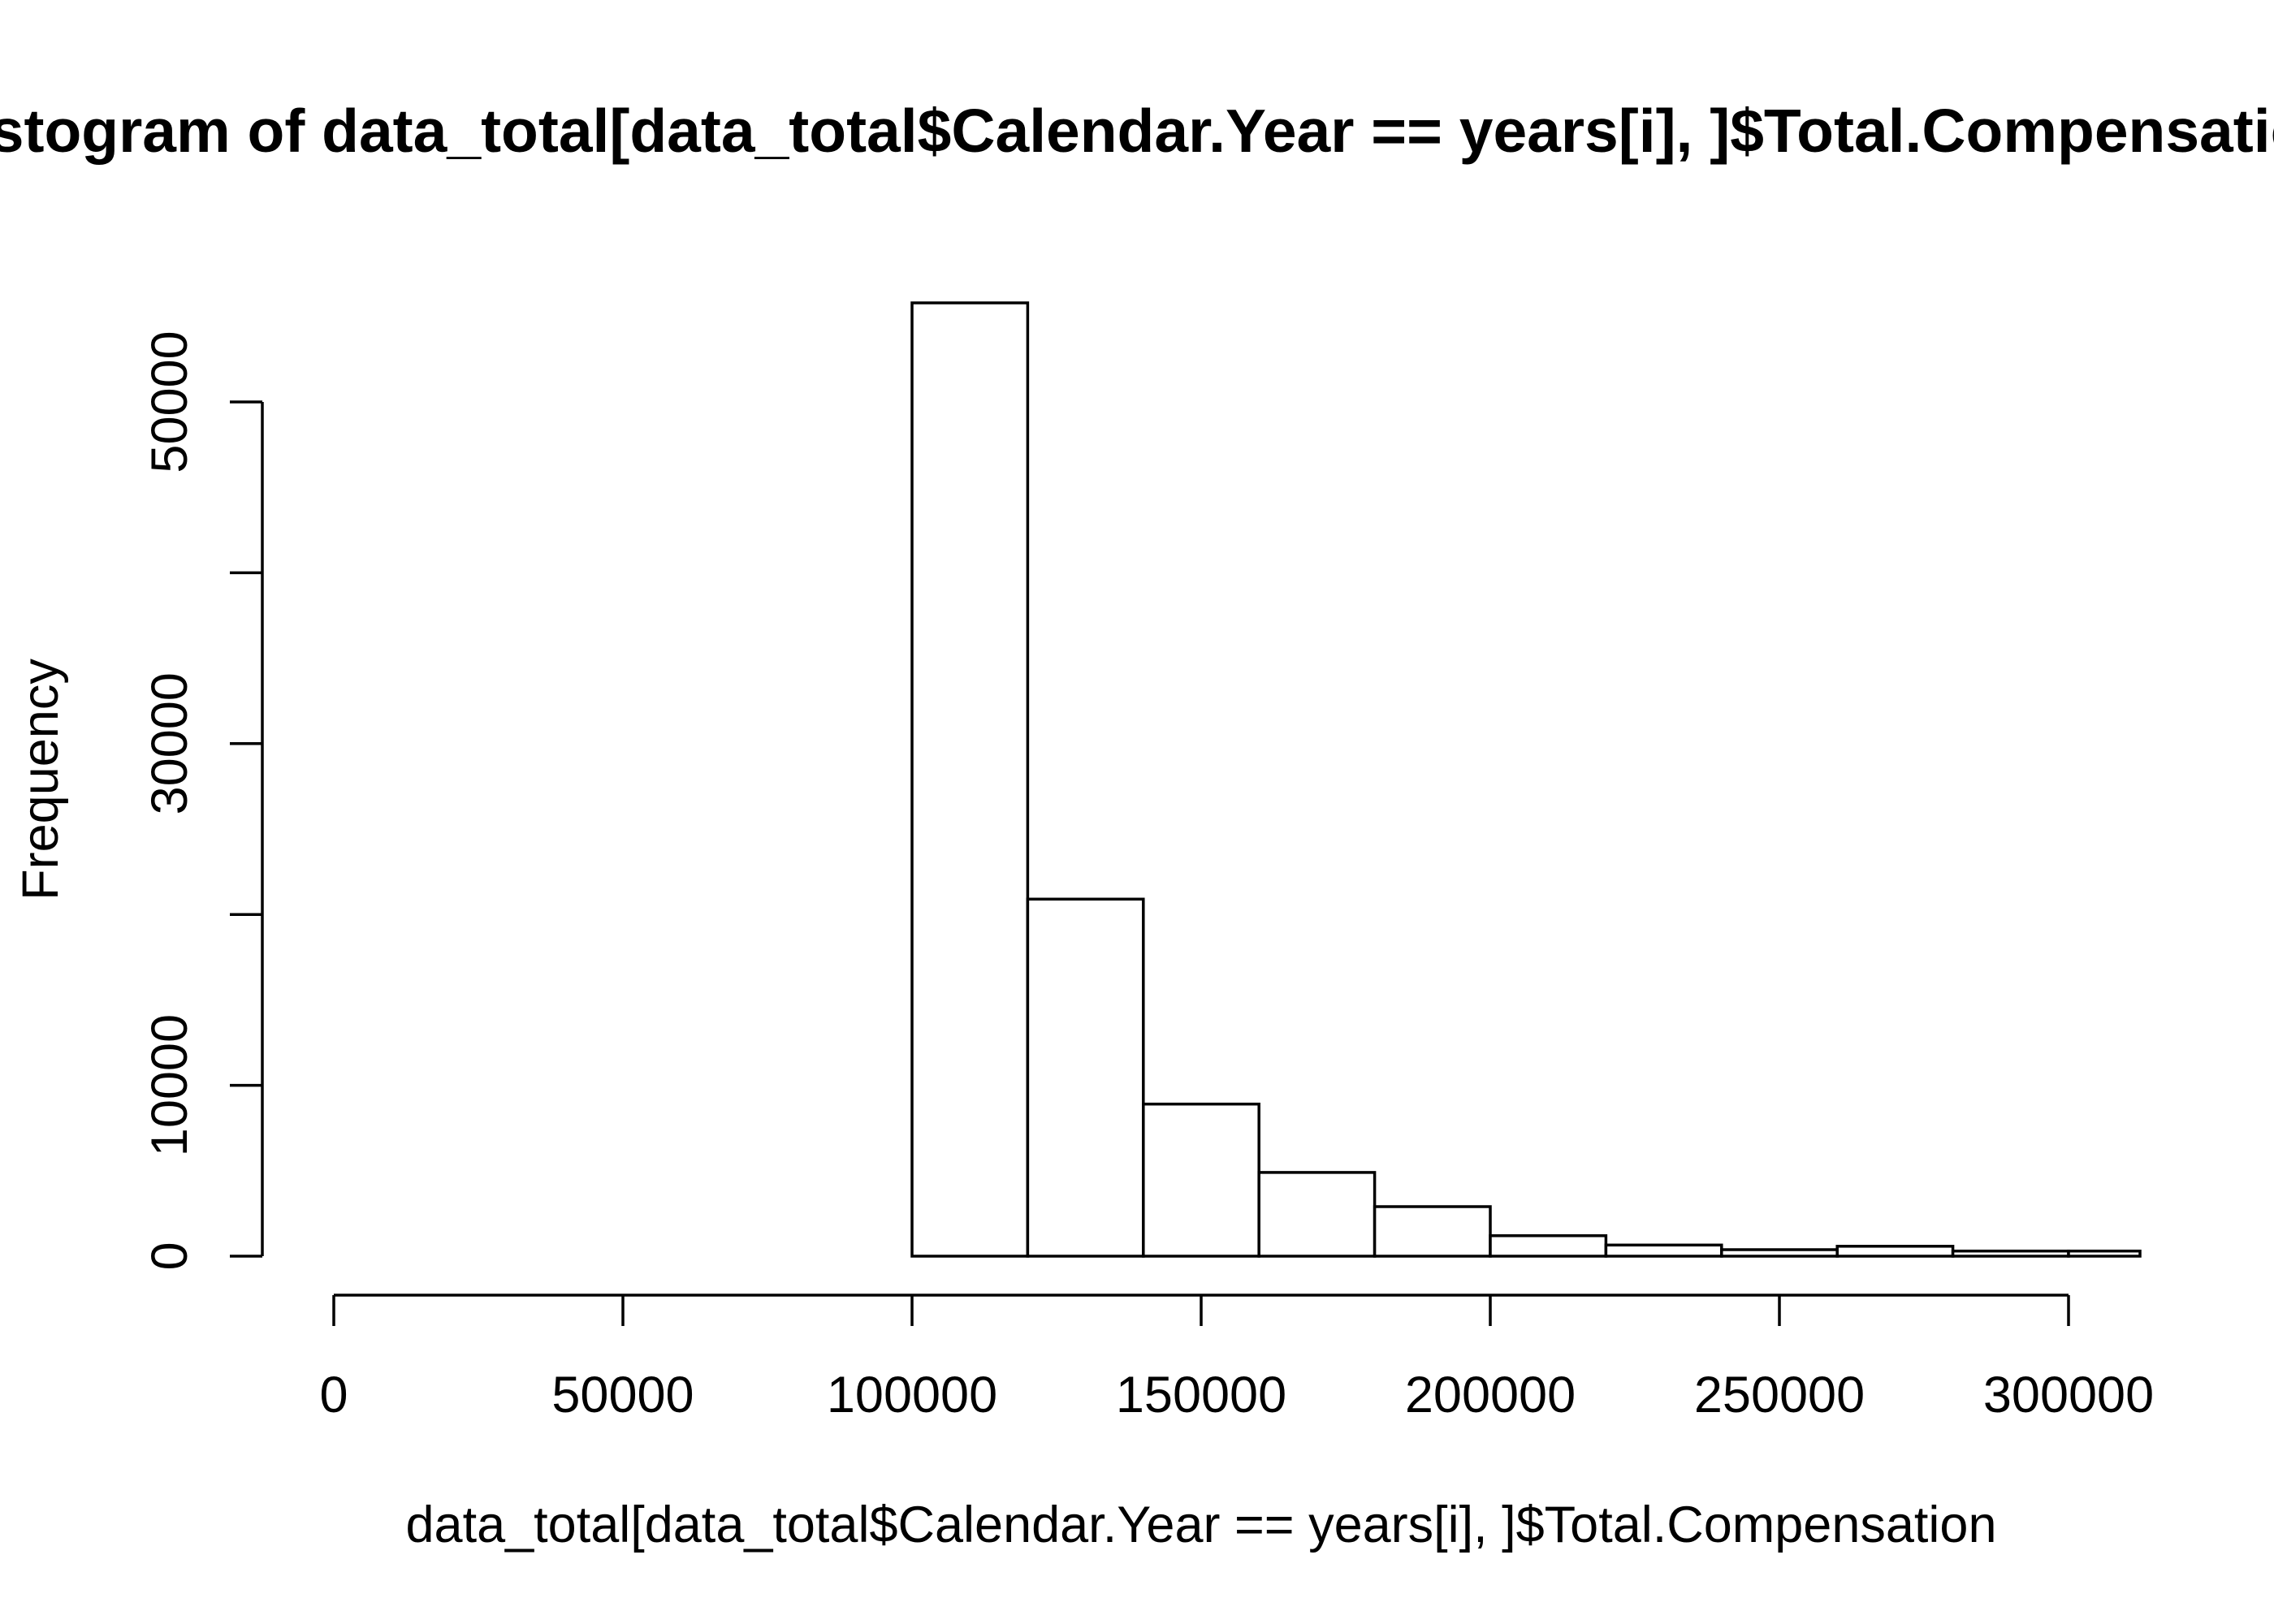 The image size is (2274, 1624). Describe the element at coordinates (170, 1085) in the screenshot. I see `y-tick-label: 10000` at that location.